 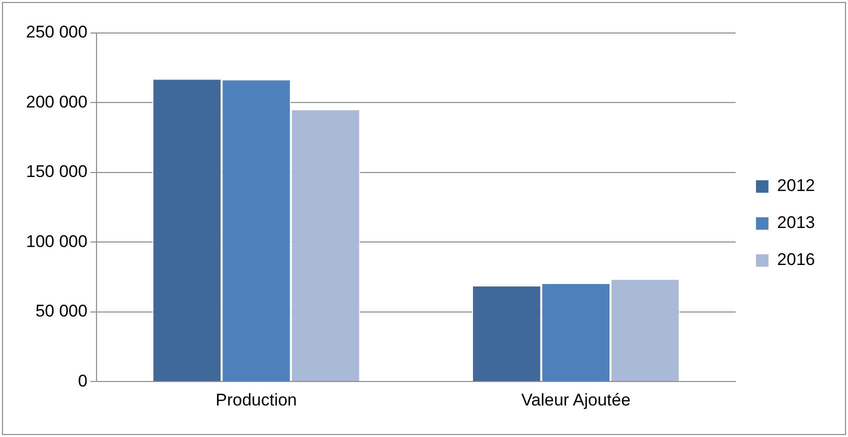 I want to click on y-tick-label: 100 000, so click(x=57, y=241).